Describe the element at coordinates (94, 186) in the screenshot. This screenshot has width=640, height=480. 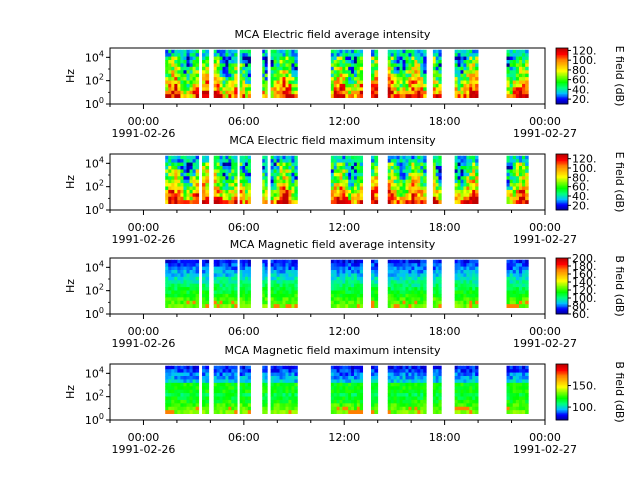
I see `y-tick-label: 10²` at that location.